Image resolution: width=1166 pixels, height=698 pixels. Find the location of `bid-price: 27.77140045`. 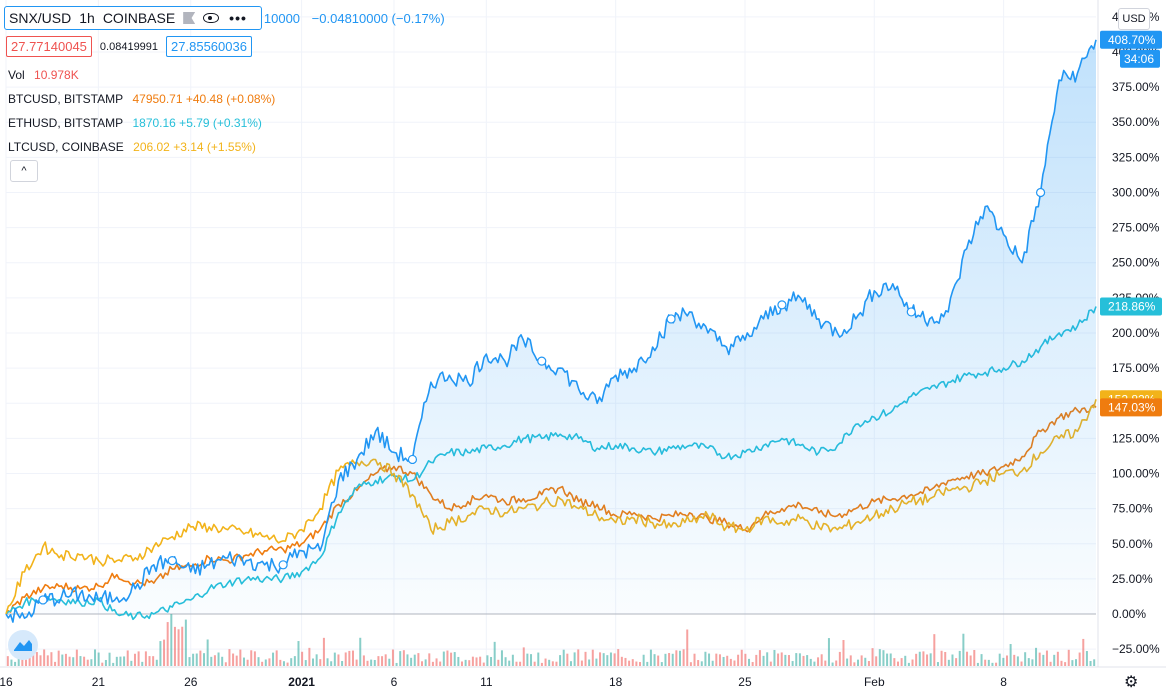

bid-price: 27.77140045 is located at coordinates (49, 46).